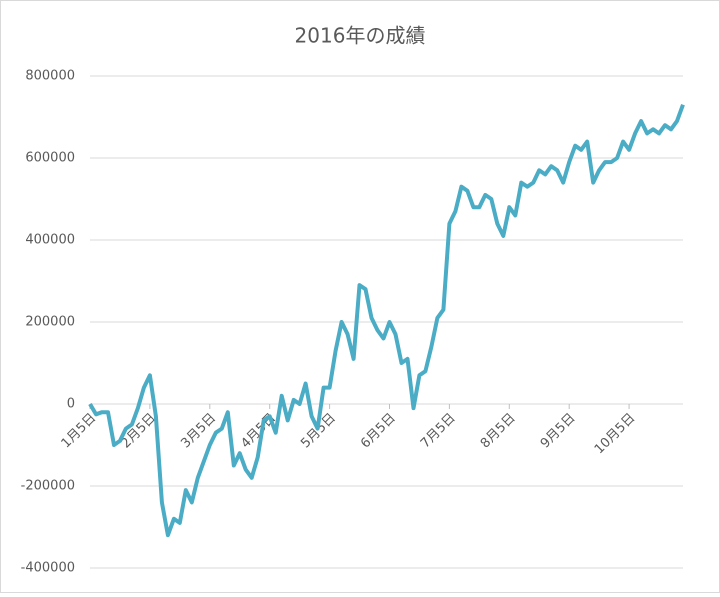  What do you see at coordinates (50, 240) in the screenshot?
I see `y-tick-label: 400000` at bounding box center [50, 240].